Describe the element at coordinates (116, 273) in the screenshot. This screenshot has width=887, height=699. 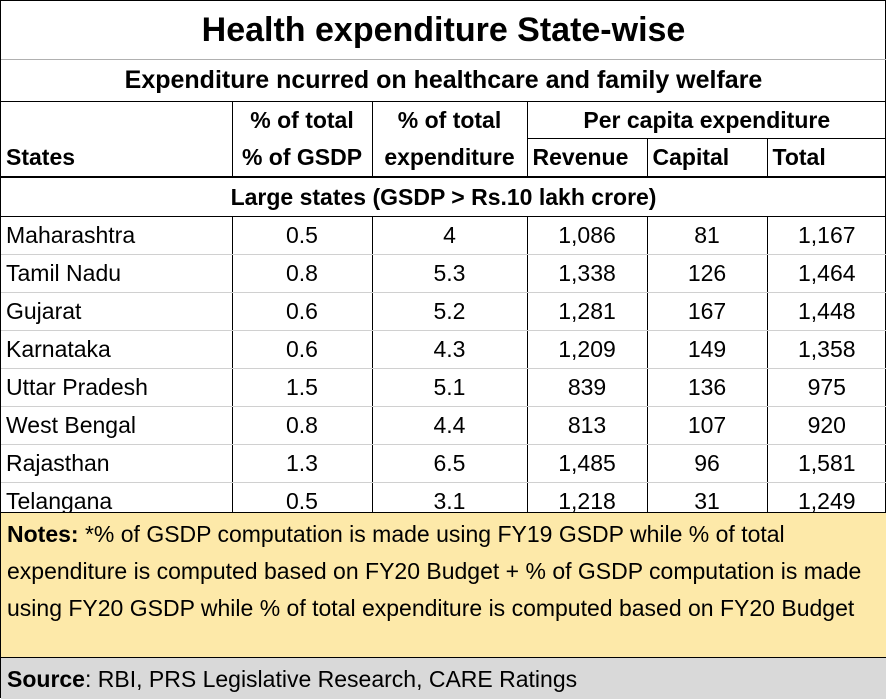
I see `state-cell: Tamil Nadu` at that location.